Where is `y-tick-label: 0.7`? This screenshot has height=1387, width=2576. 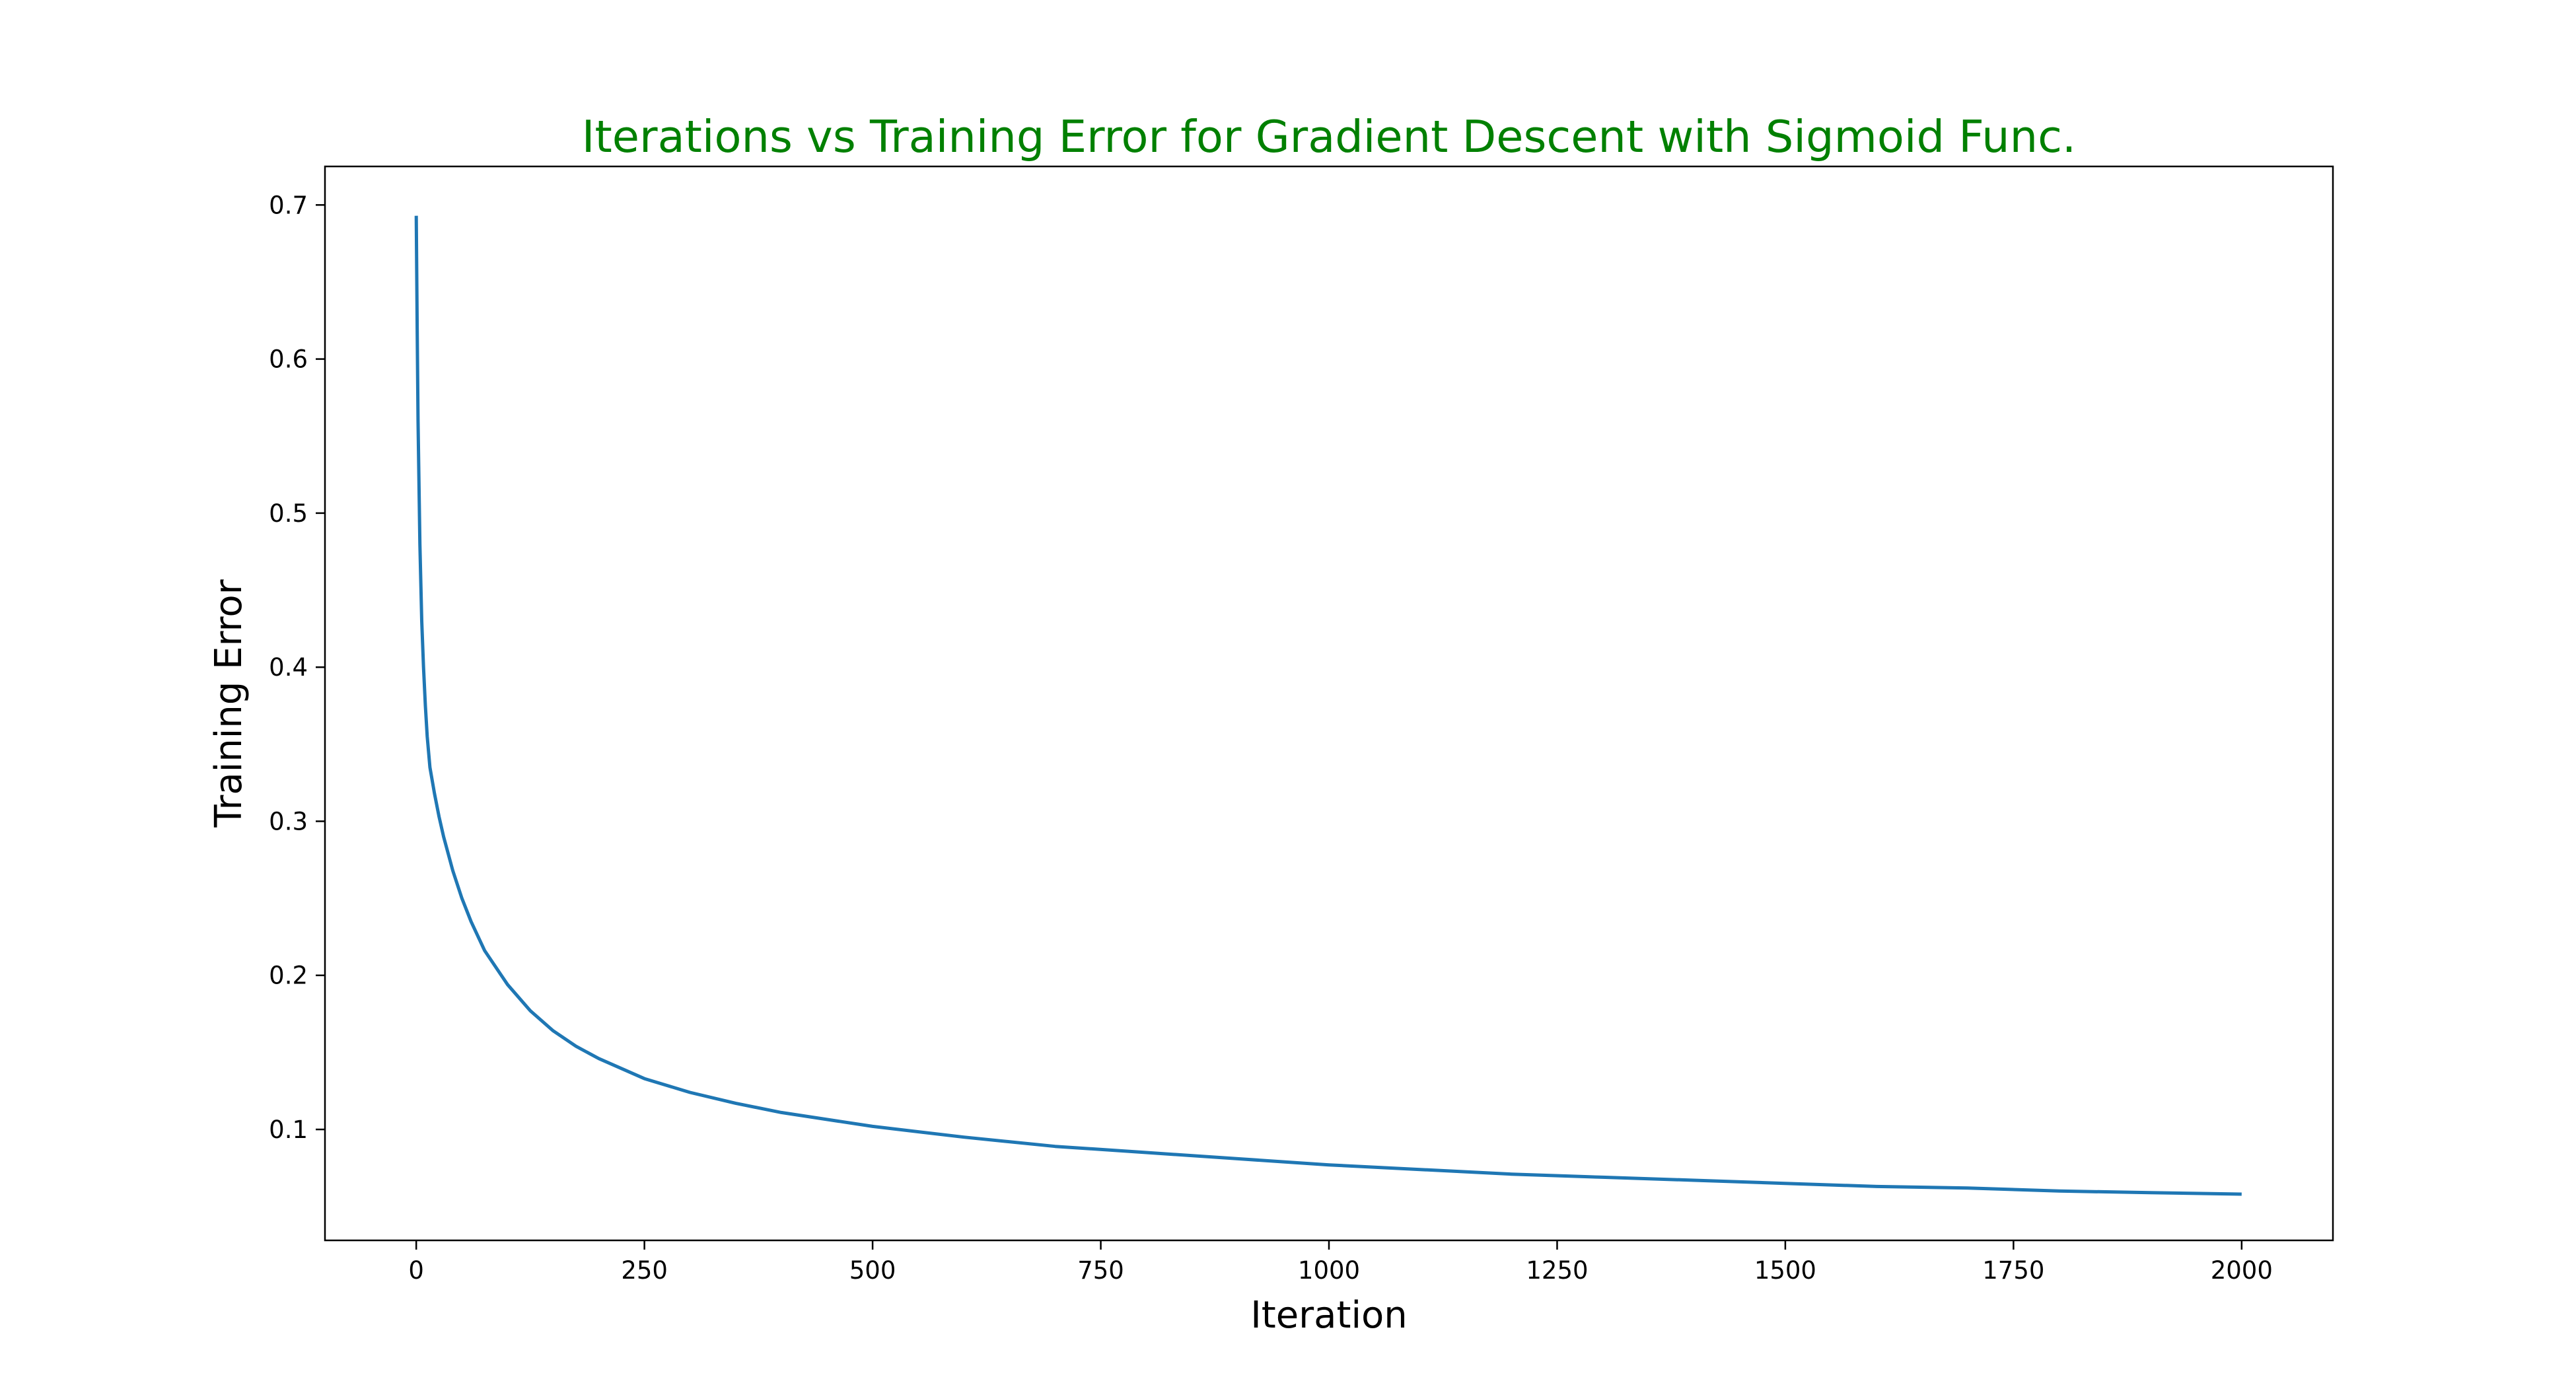
y-tick-label: 0.7 is located at coordinates (288, 205).